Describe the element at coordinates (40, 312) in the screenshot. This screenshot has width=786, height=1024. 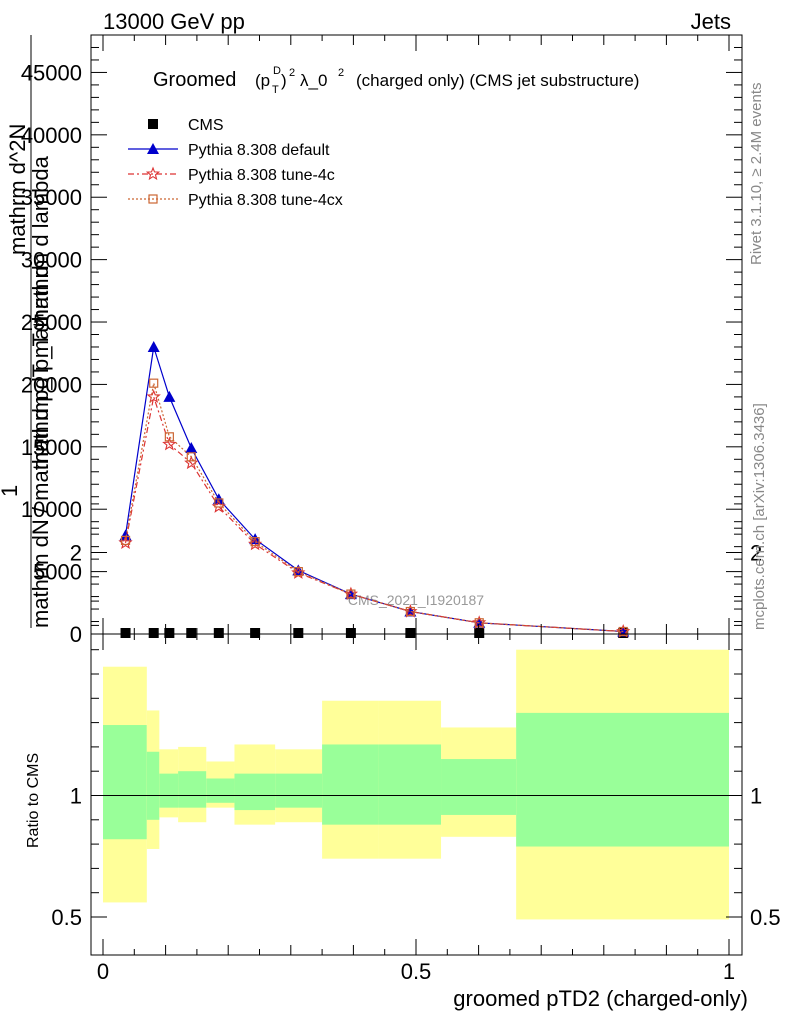
I see `y-label-top2: mathrm d p_T mathrm d lambda` at that location.